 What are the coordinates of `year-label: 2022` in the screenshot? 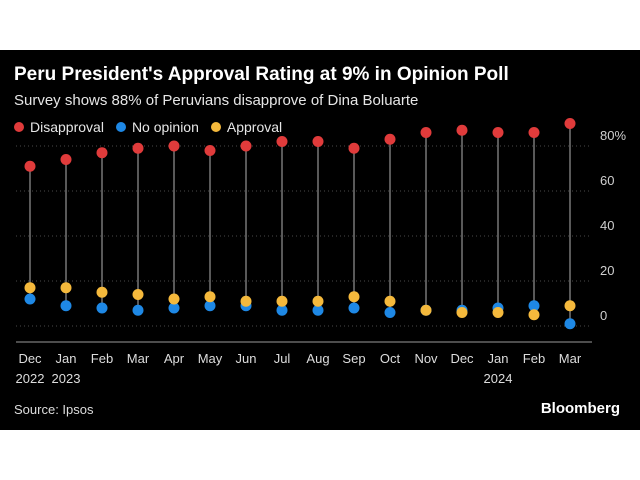 It's located at (30, 378).